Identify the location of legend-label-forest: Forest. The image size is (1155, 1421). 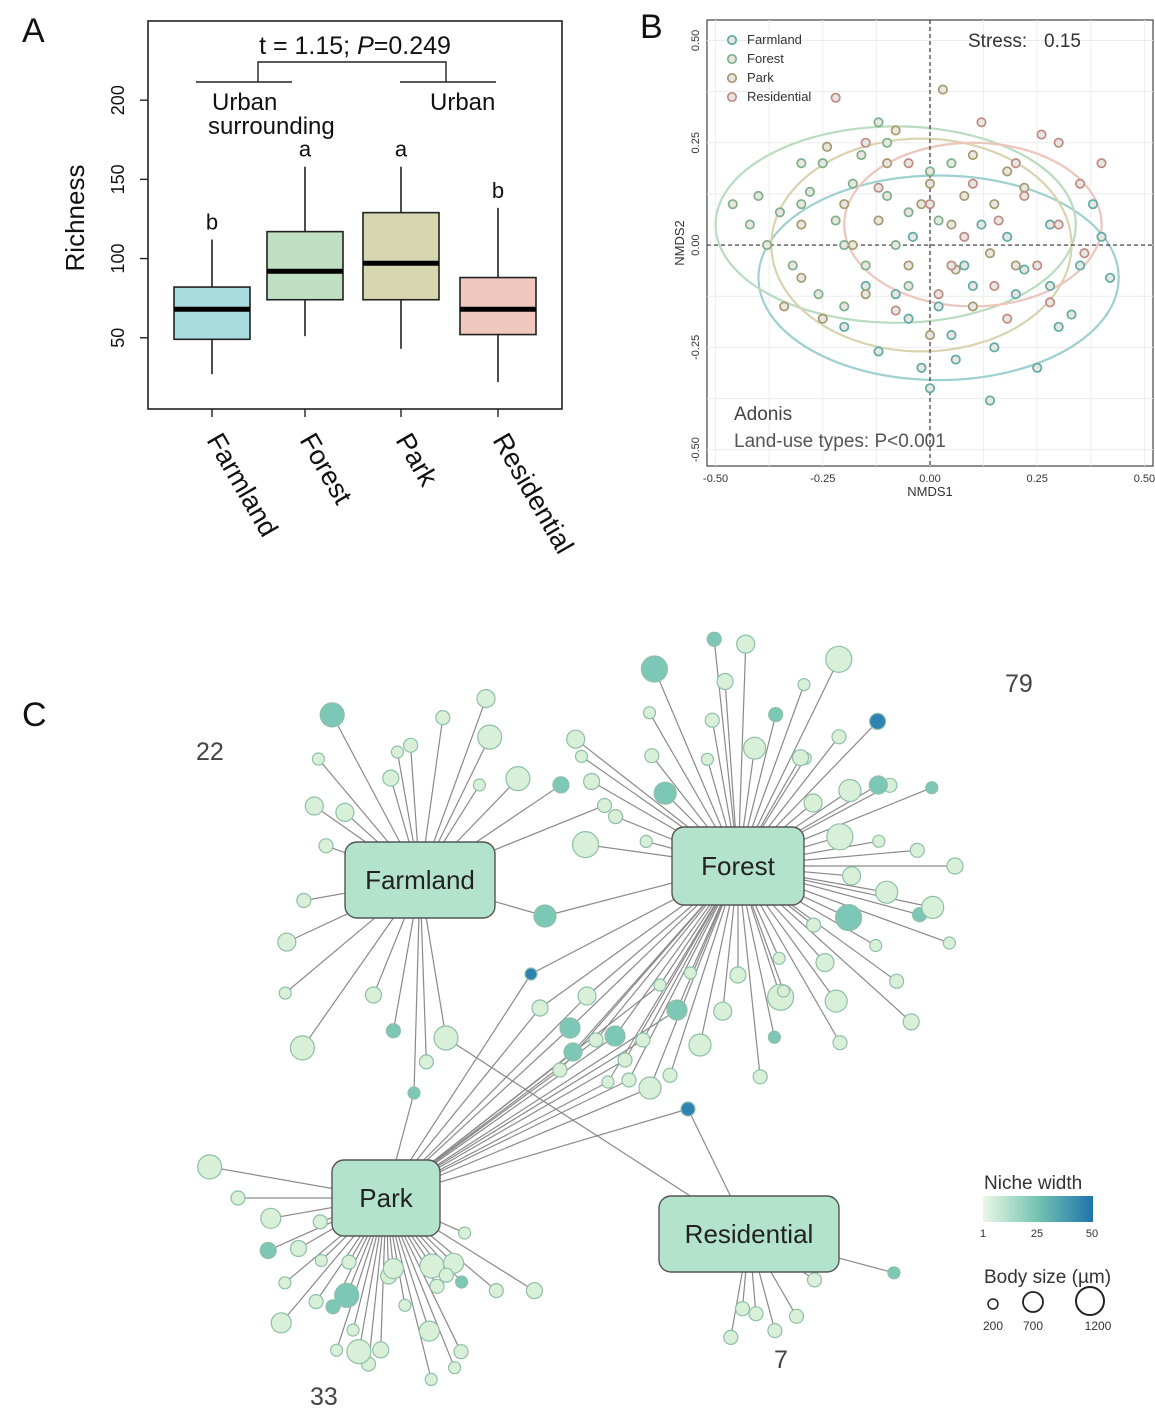
(765, 58).